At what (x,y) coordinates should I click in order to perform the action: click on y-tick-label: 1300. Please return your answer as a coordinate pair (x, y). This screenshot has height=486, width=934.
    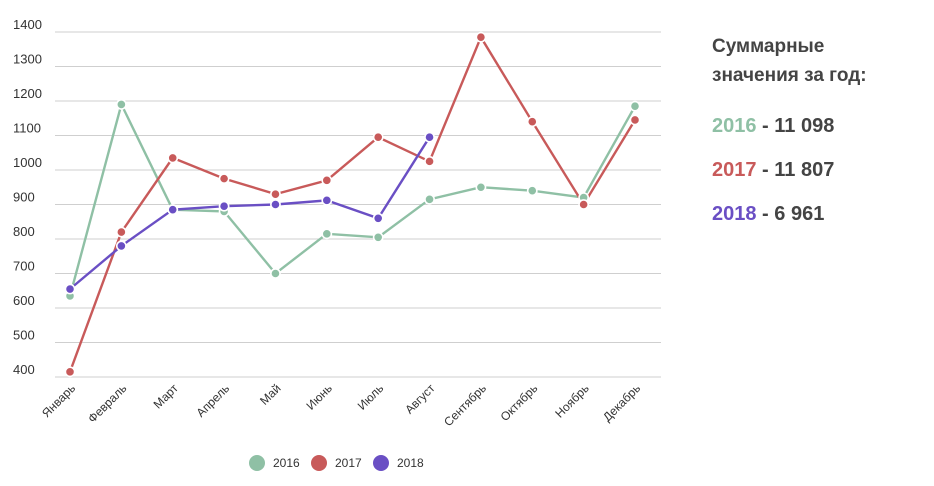
    Looking at the image, I should click on (27, 59).